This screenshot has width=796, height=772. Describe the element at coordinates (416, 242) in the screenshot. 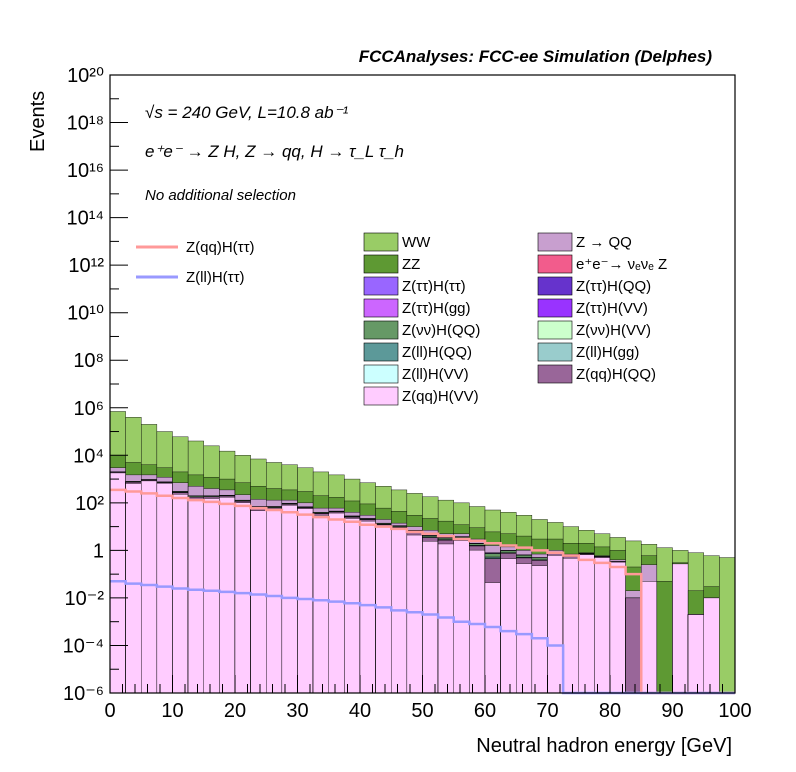

I see `legend-label-stack-0: WW` at that location.